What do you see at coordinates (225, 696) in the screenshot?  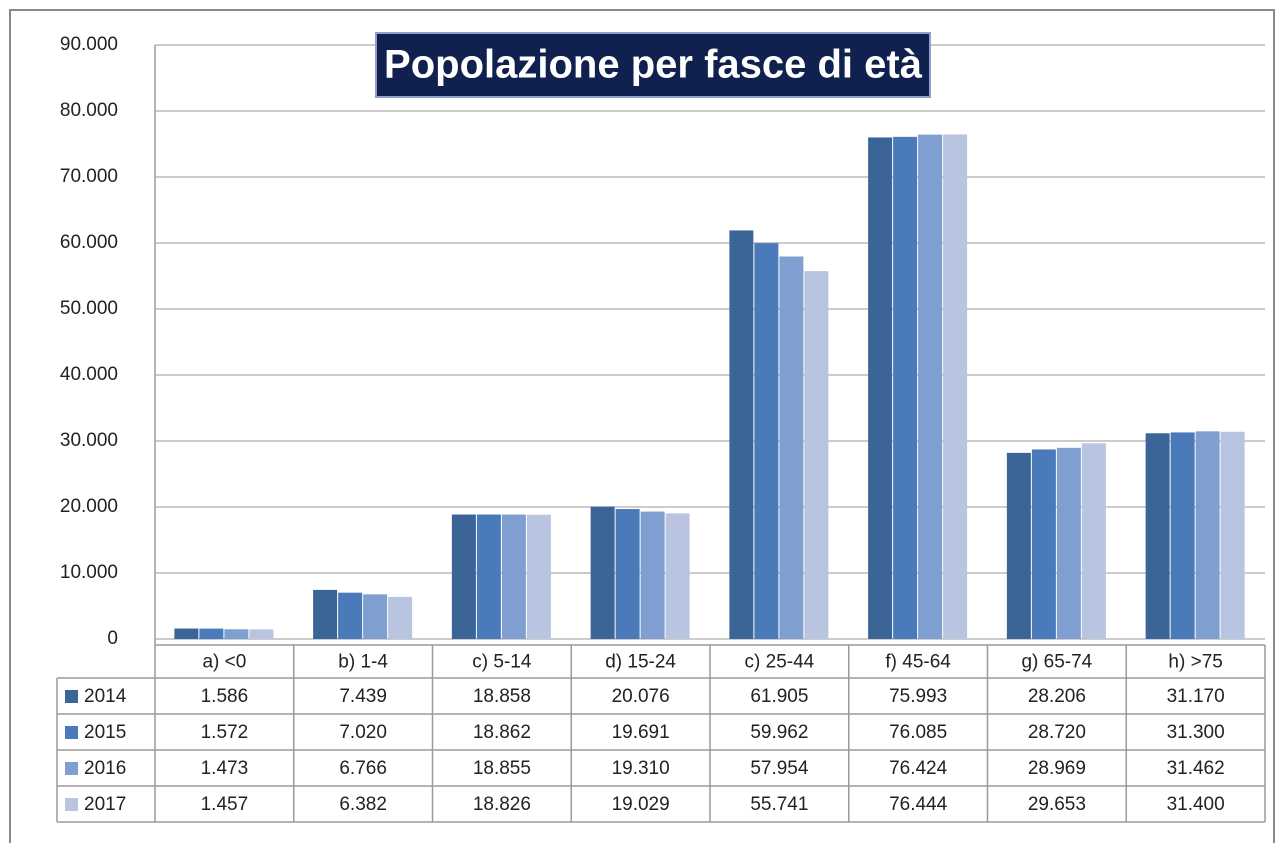 I see `table-value: 1.586` at bounding box center [225, 696].